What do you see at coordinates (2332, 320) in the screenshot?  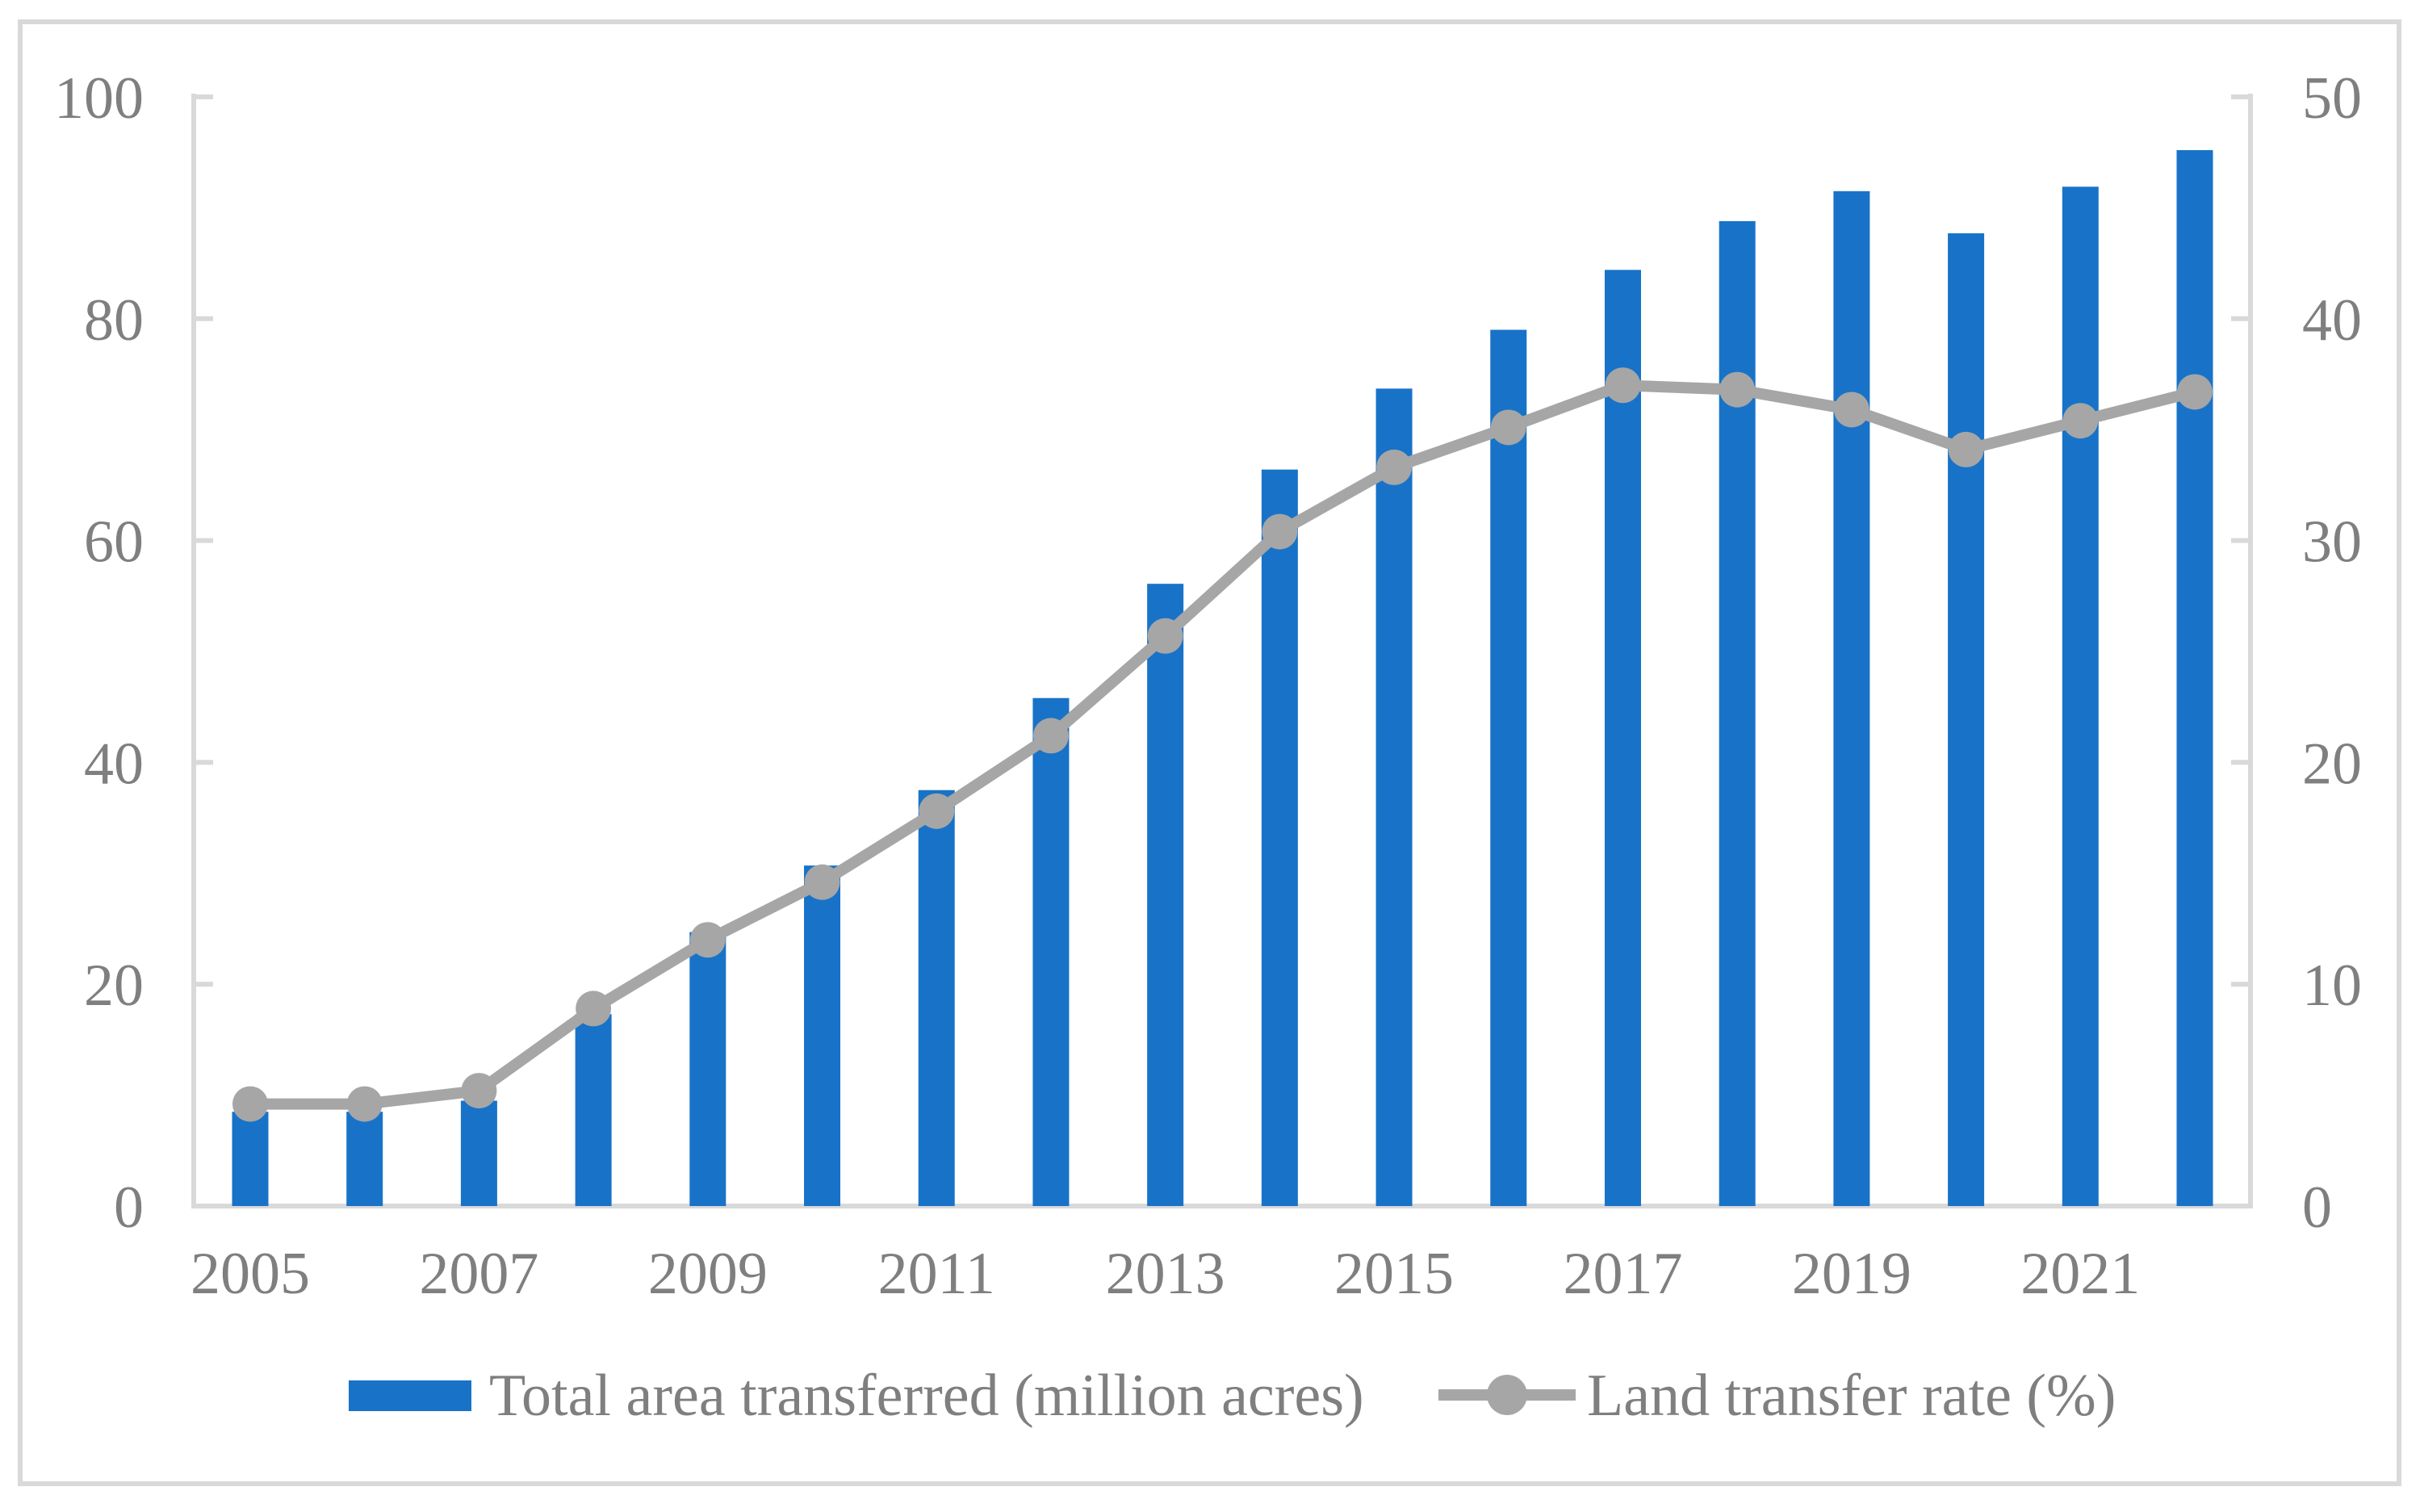 I see `right-axis-tick-label: 40` at bounding box center [2332, 320].